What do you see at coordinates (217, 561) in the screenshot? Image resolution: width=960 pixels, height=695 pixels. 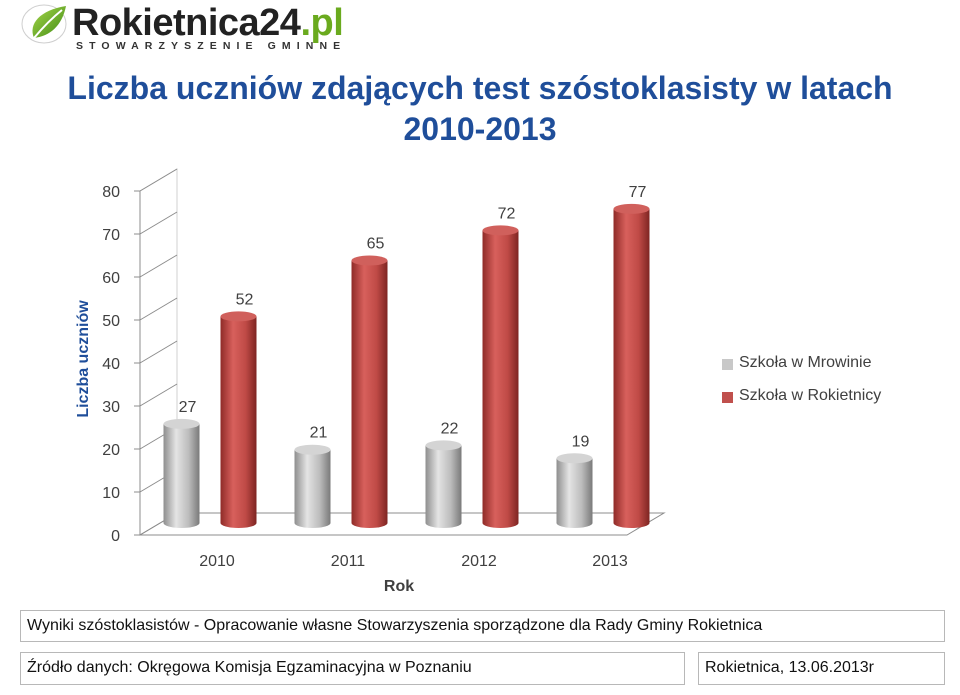 I see `x-tick-label: 2010` at bounding box center [217, 561].